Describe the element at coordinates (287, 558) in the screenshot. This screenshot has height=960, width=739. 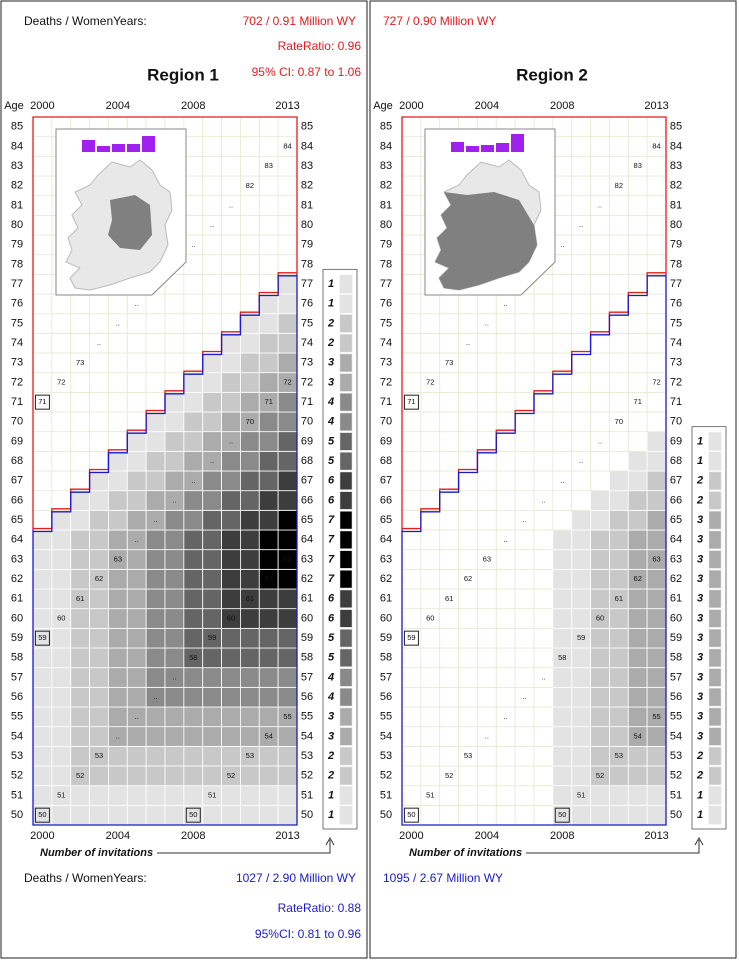
I see `cohort-label: 63` at that location.